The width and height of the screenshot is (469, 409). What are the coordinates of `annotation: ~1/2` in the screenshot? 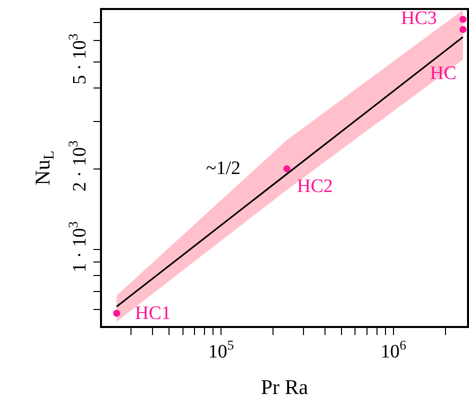 It's located at (223, 168).